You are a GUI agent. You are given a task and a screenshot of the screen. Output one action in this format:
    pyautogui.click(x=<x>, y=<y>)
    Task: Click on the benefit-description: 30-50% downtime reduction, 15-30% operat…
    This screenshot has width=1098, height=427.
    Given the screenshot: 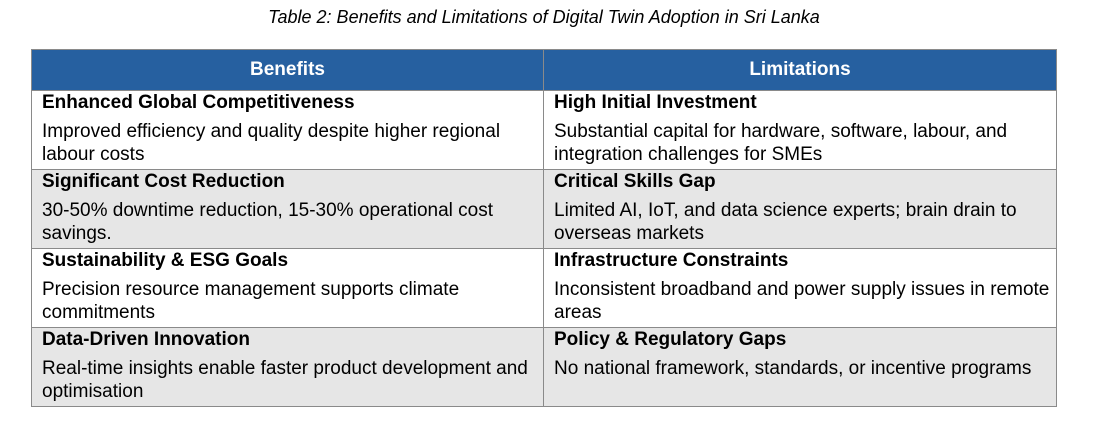 What is the action you would take?
    pyautogui.click(x=267, y=222)
    